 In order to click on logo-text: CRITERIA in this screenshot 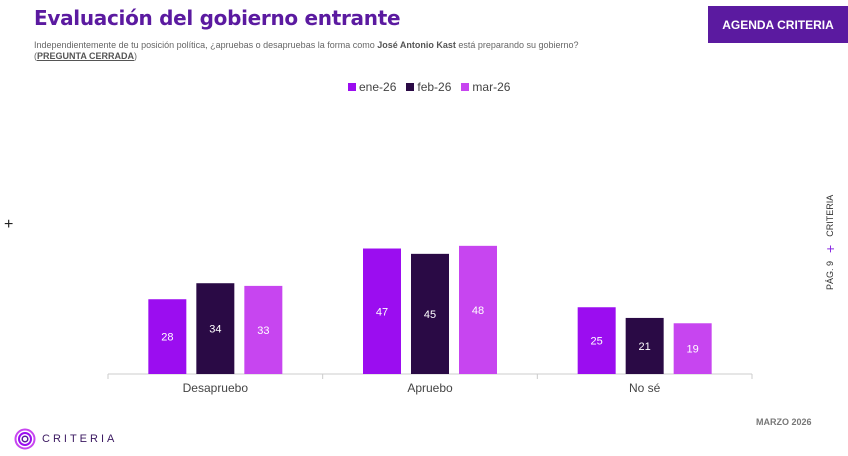, I will do `click(80, 439)`.